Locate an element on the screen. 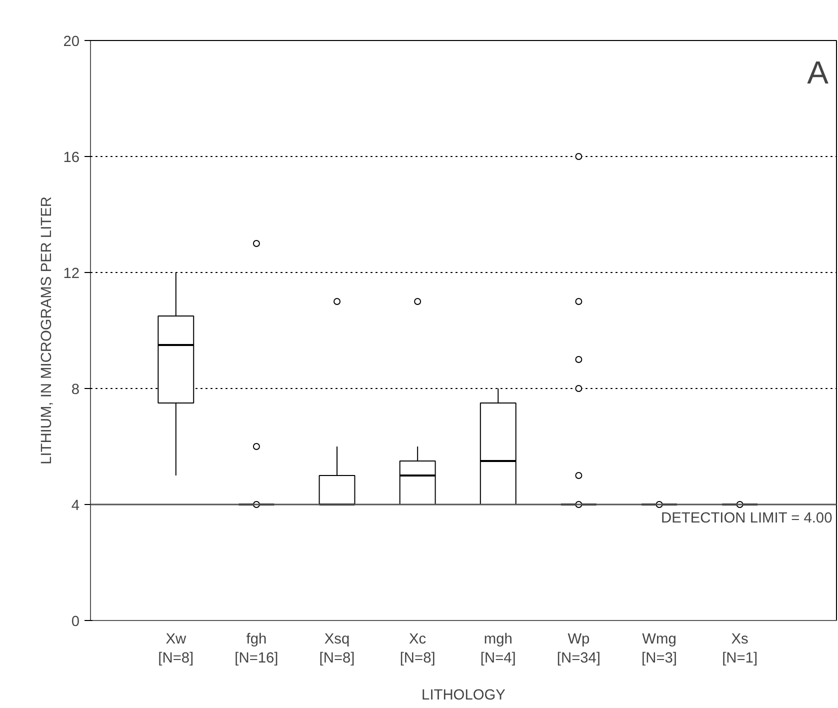  x-tick-label: Xsq [N=8] is located at coordinates (337, 649).